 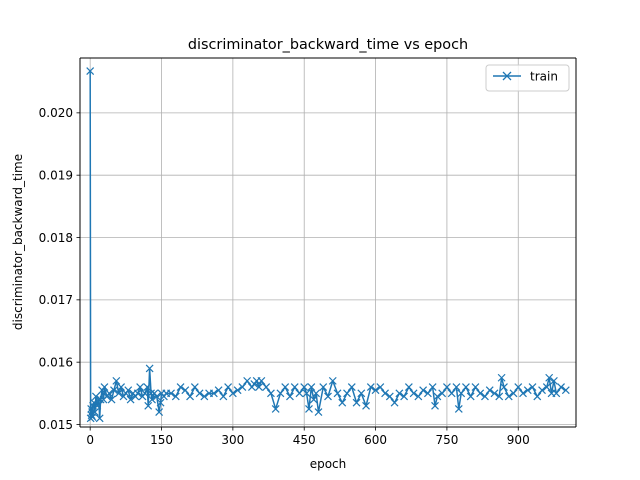 I want to click on x-tick-label: 300, so click(x=232, y=440).